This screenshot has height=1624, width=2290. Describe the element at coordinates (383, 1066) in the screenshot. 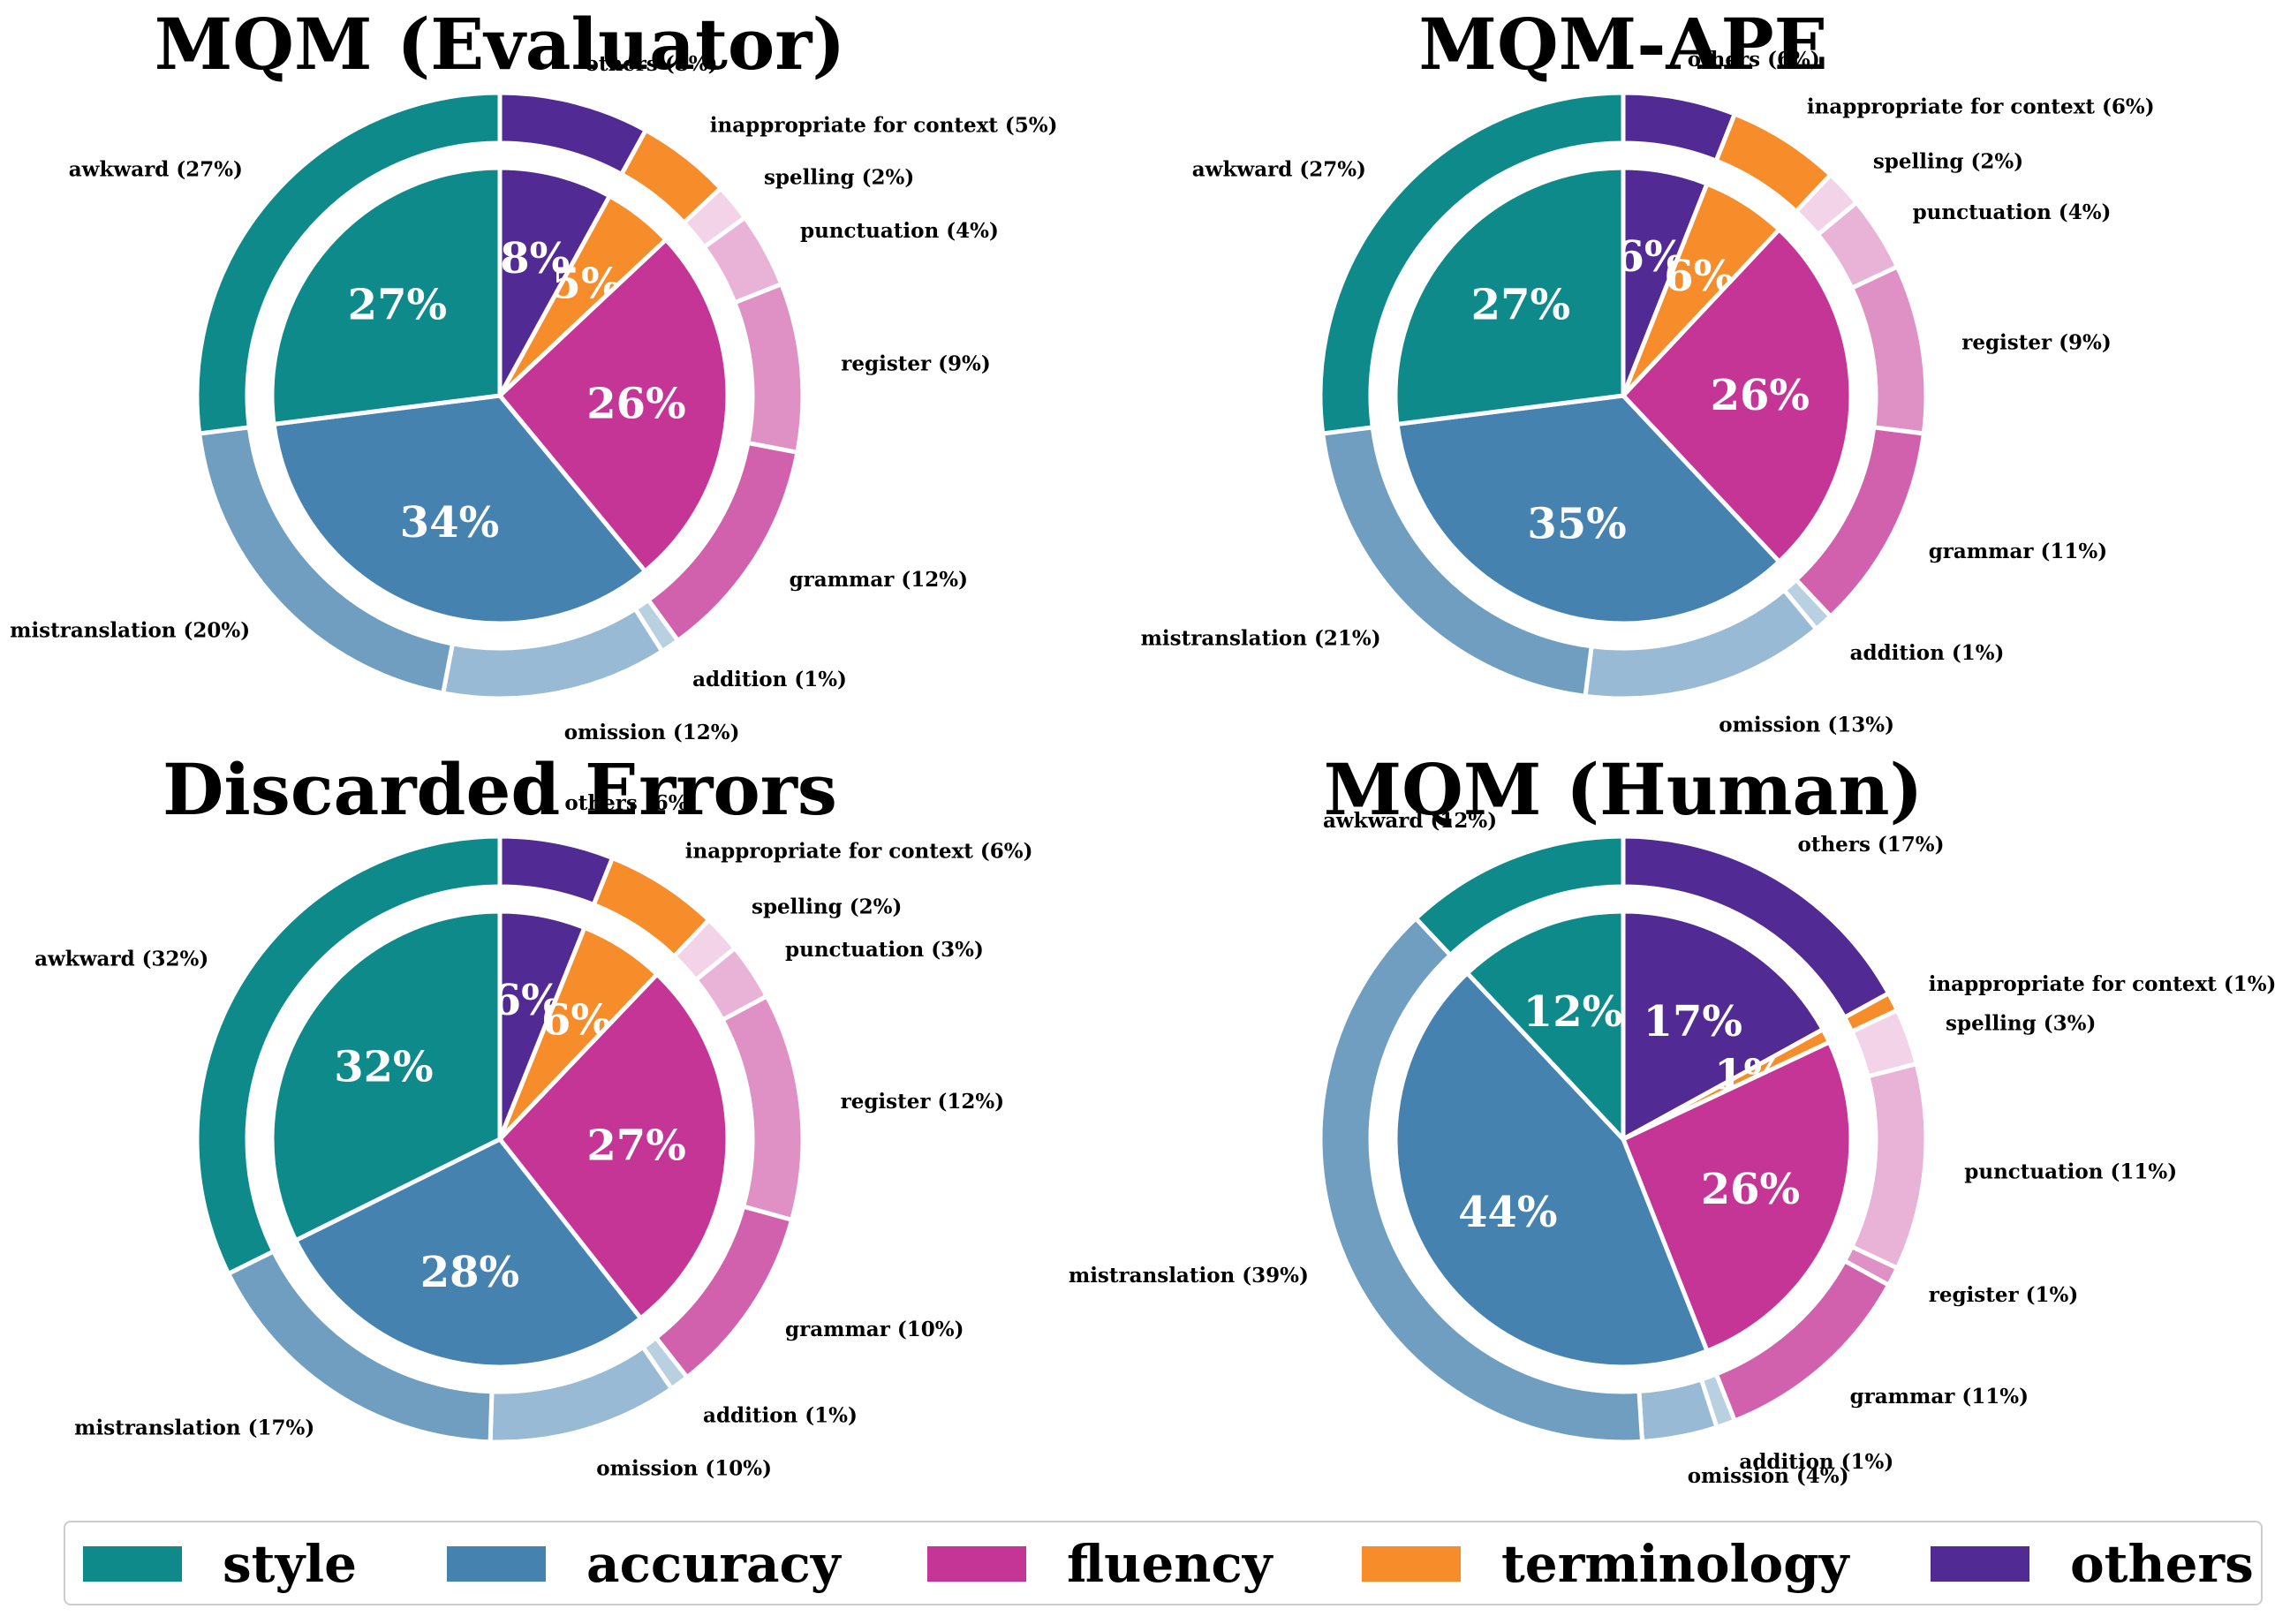

I see `inner-label-style: 32%` at that location.